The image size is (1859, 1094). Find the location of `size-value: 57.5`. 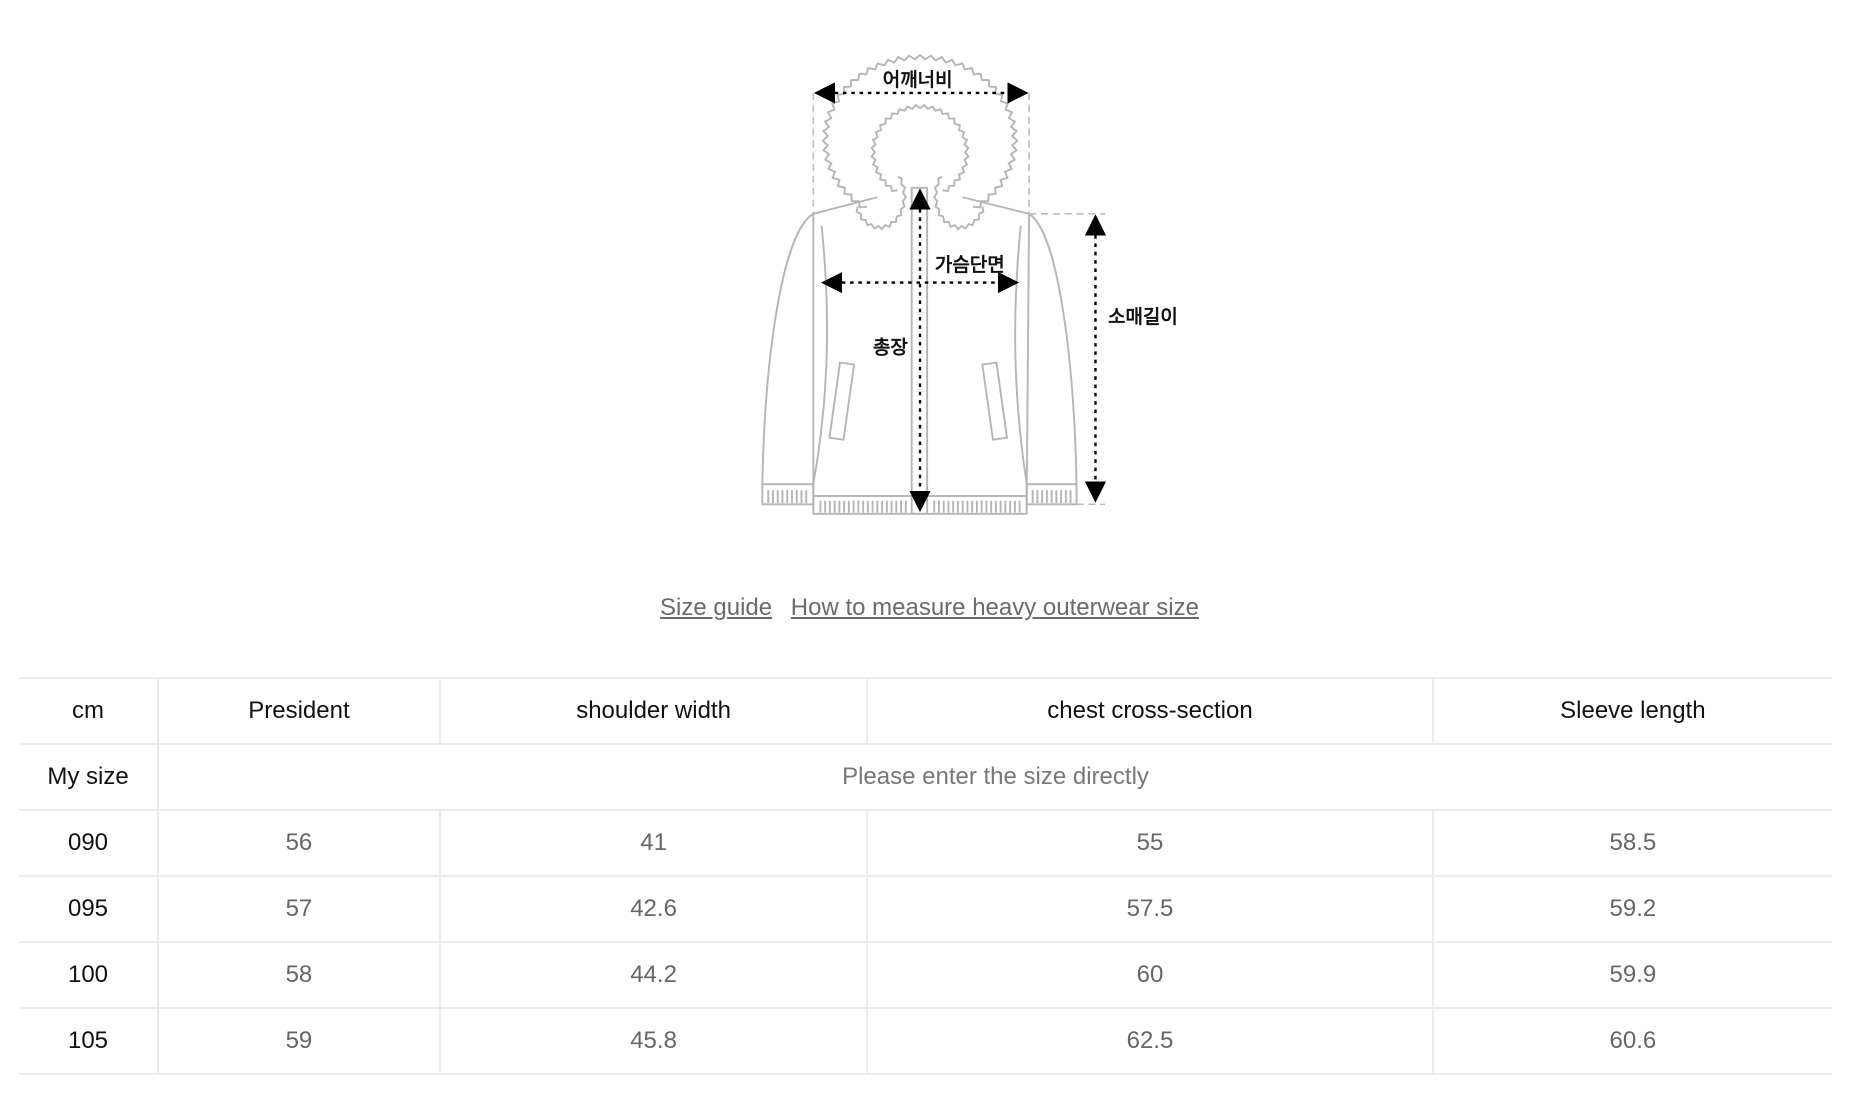

size-value: 57.5 is located at coordinates (1149, 909).